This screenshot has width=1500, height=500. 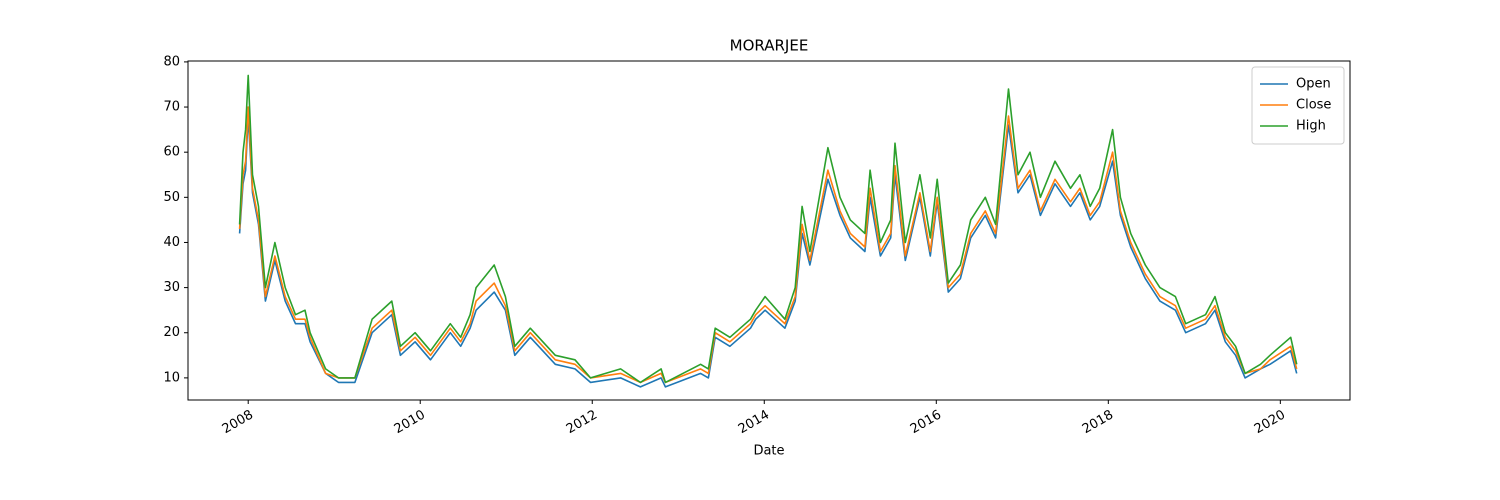 What do you see at coordinates (1311, 126) in the screenshot?
I see `legend-label: High` at bounding box center [1311, 126].